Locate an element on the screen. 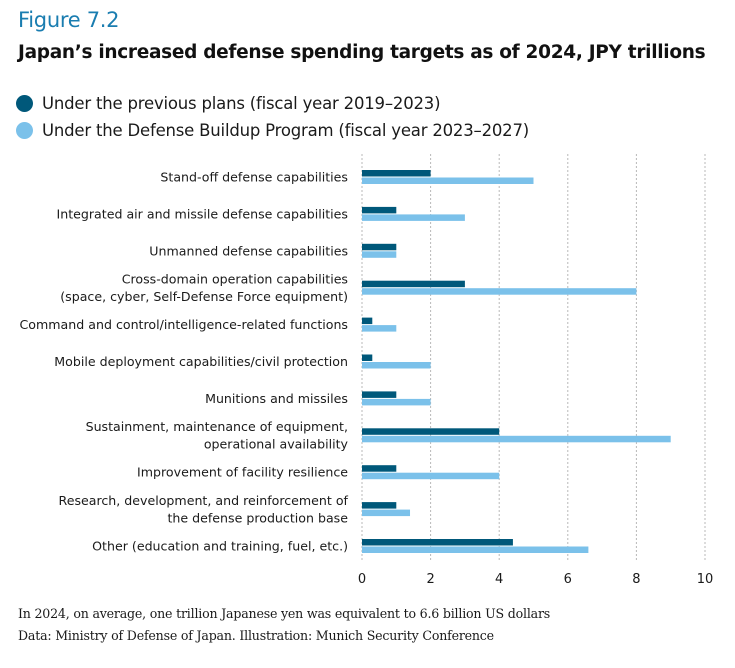 The height and width of the screenshot is (668, 735). x-tick-label: 6 is located at coordinates (568, 579).